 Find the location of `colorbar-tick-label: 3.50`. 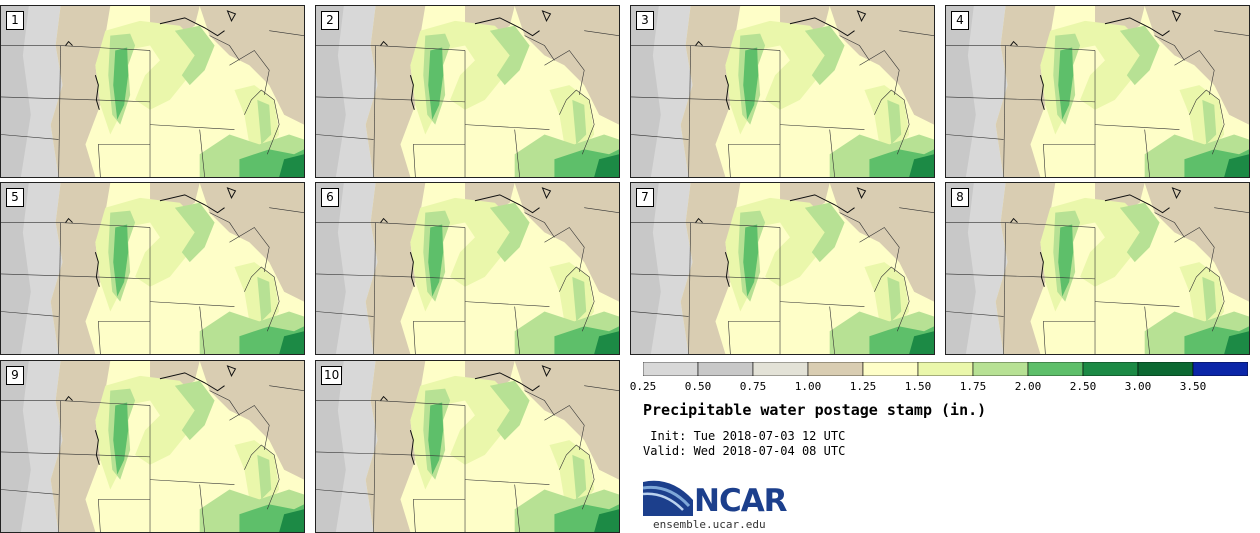

colorbar-tick-label: 3.50 is located at coordinates (1193, 386).